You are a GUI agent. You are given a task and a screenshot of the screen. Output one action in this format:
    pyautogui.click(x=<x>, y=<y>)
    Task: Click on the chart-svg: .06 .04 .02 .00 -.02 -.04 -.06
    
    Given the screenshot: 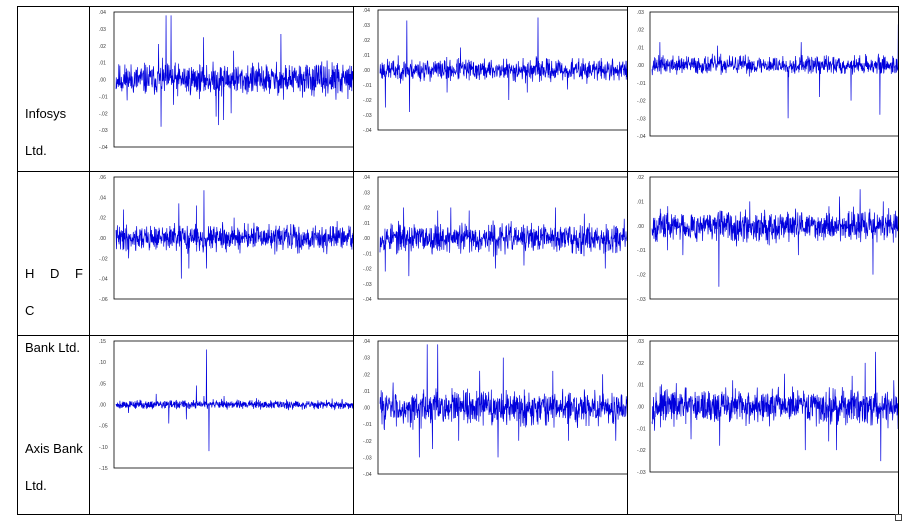 What is the action you would take?
    pyautogui.click(x=226, y=239)
    